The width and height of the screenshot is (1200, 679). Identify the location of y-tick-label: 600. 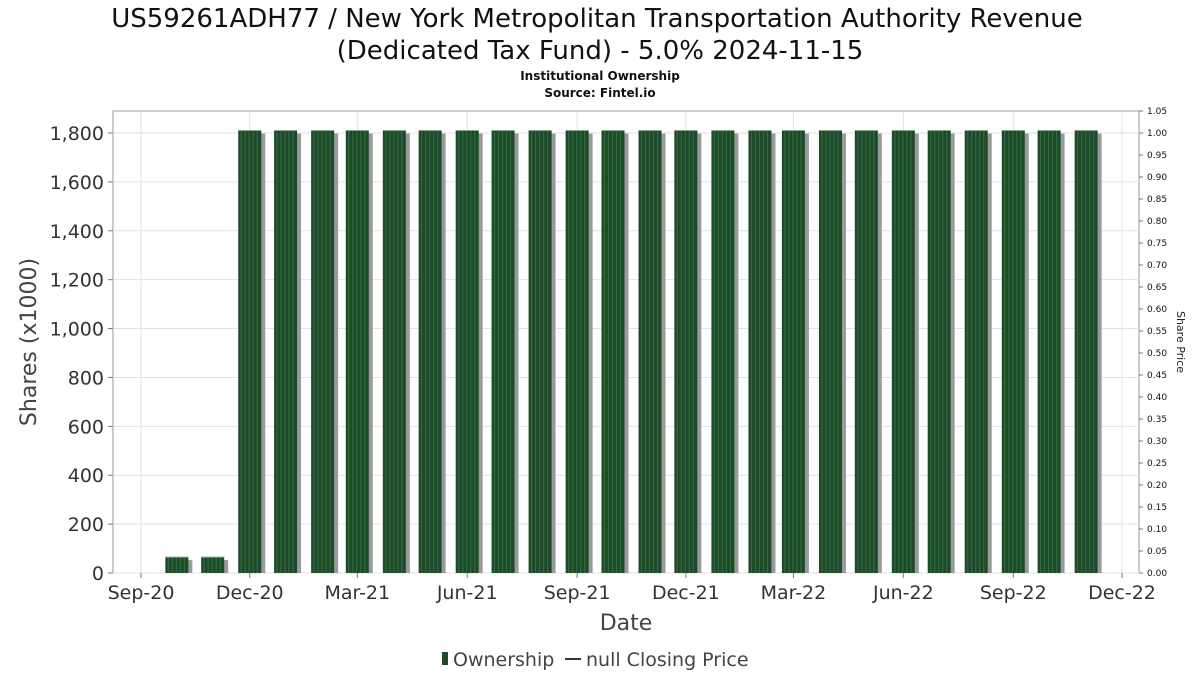
(86, 427).